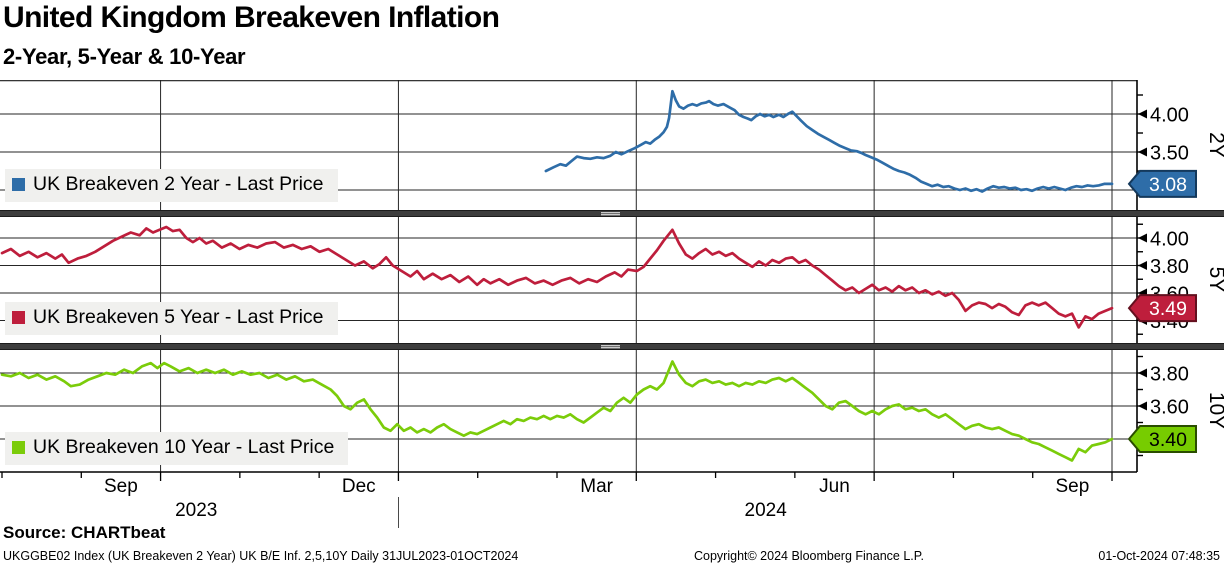 This screenshot has width=1224, height=566. What do you see at coordinates (18, 184) in the screenshot?
I see `legend-swatch-2y-icon` at bounding box center [18, 184].